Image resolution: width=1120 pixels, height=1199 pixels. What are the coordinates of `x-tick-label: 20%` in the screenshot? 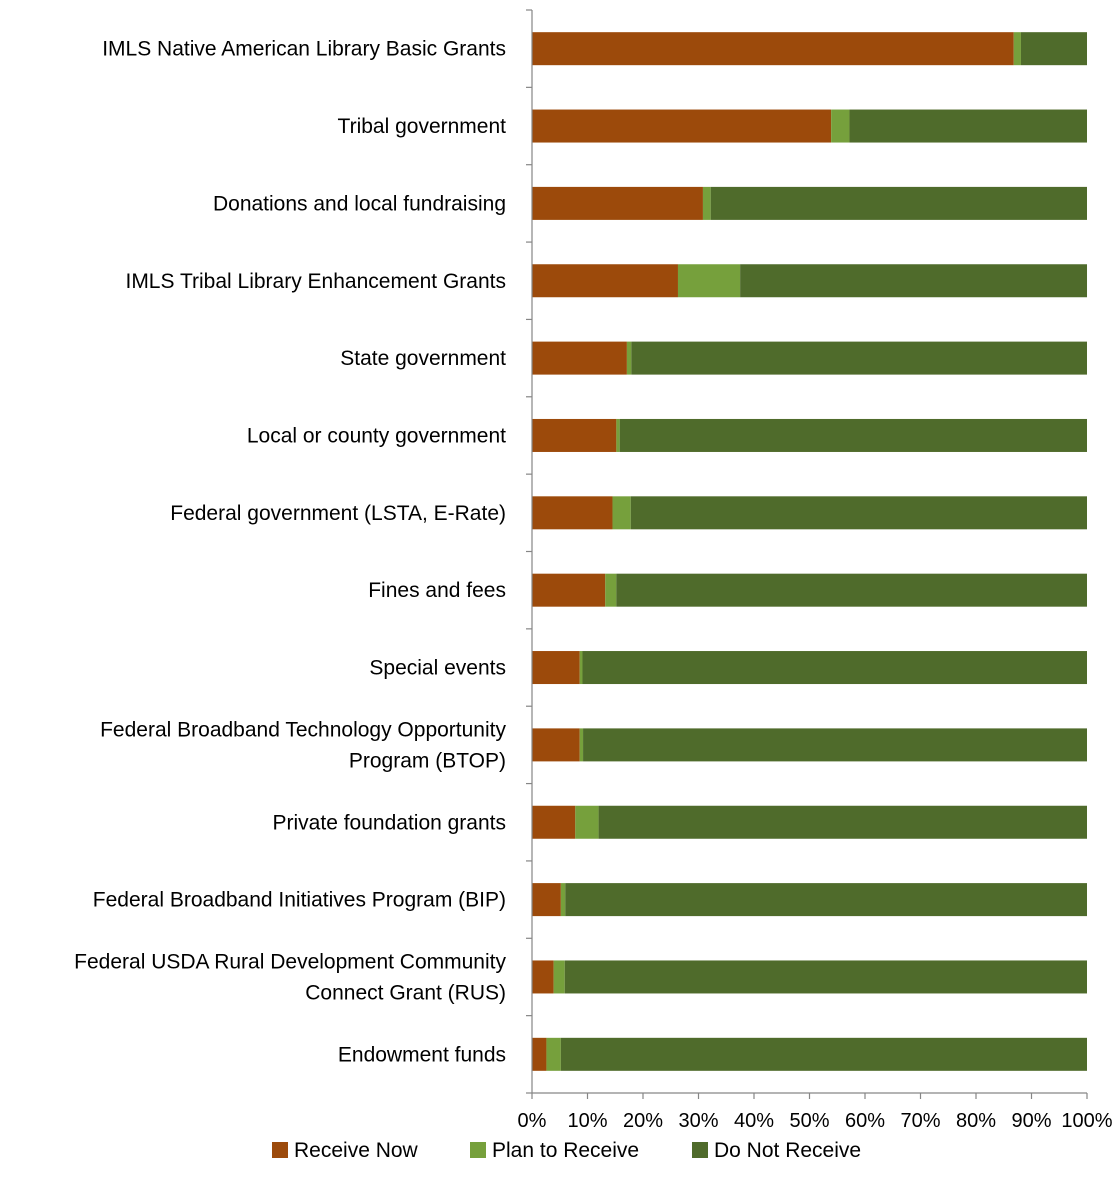 It's located at (643, 1121).